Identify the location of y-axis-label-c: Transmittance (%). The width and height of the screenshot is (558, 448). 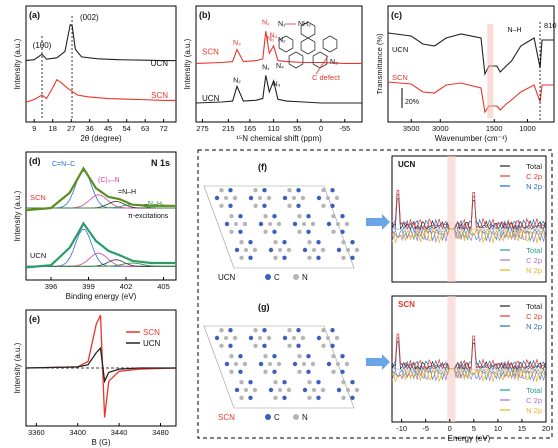
(379, 63).